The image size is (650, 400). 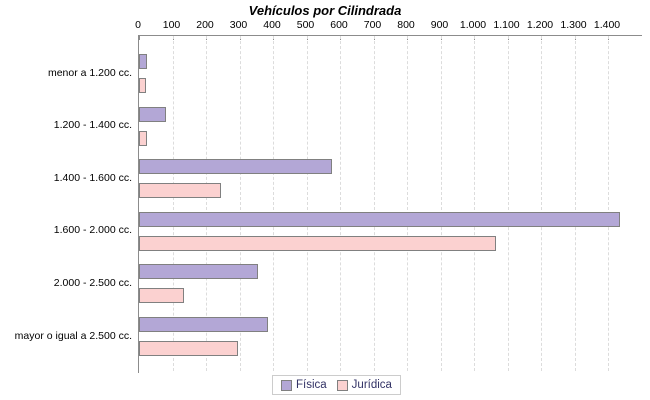 What do you see at coordinates (238, 25) in the screenshot?
I see `x-axis-tick-label: 300` at bounding box center [238, 25].